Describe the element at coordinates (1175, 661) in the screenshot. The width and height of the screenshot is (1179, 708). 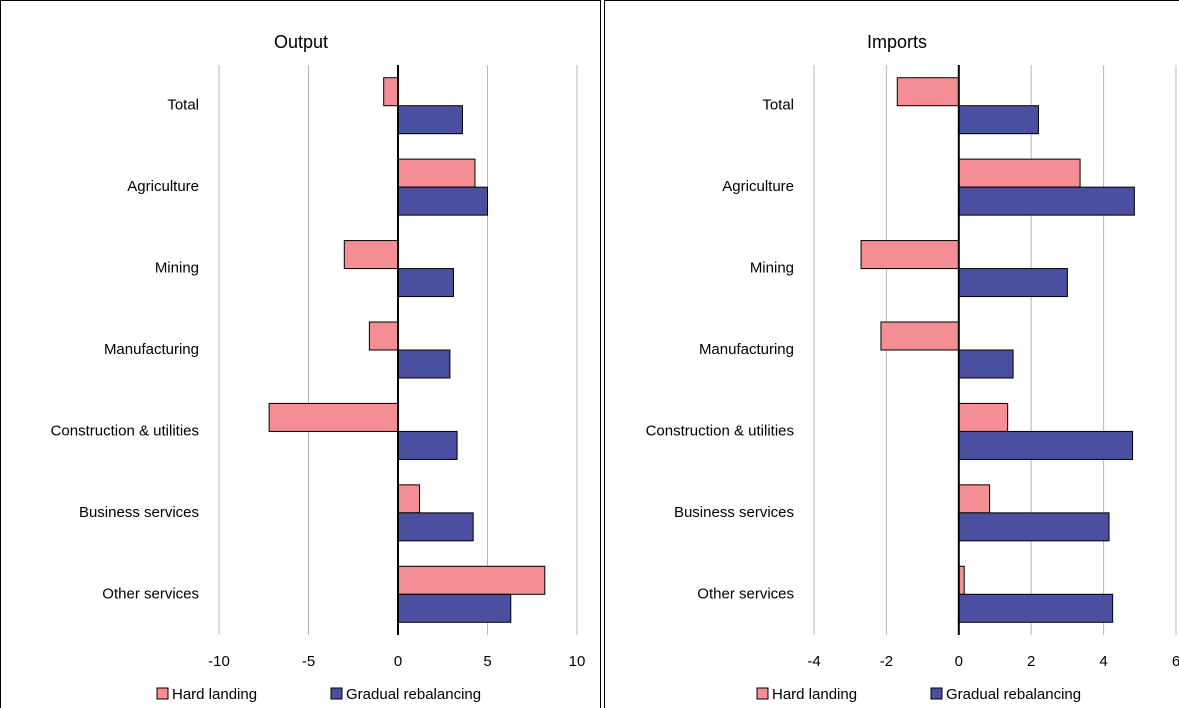
I see `x-tick-label: 6` at that location.